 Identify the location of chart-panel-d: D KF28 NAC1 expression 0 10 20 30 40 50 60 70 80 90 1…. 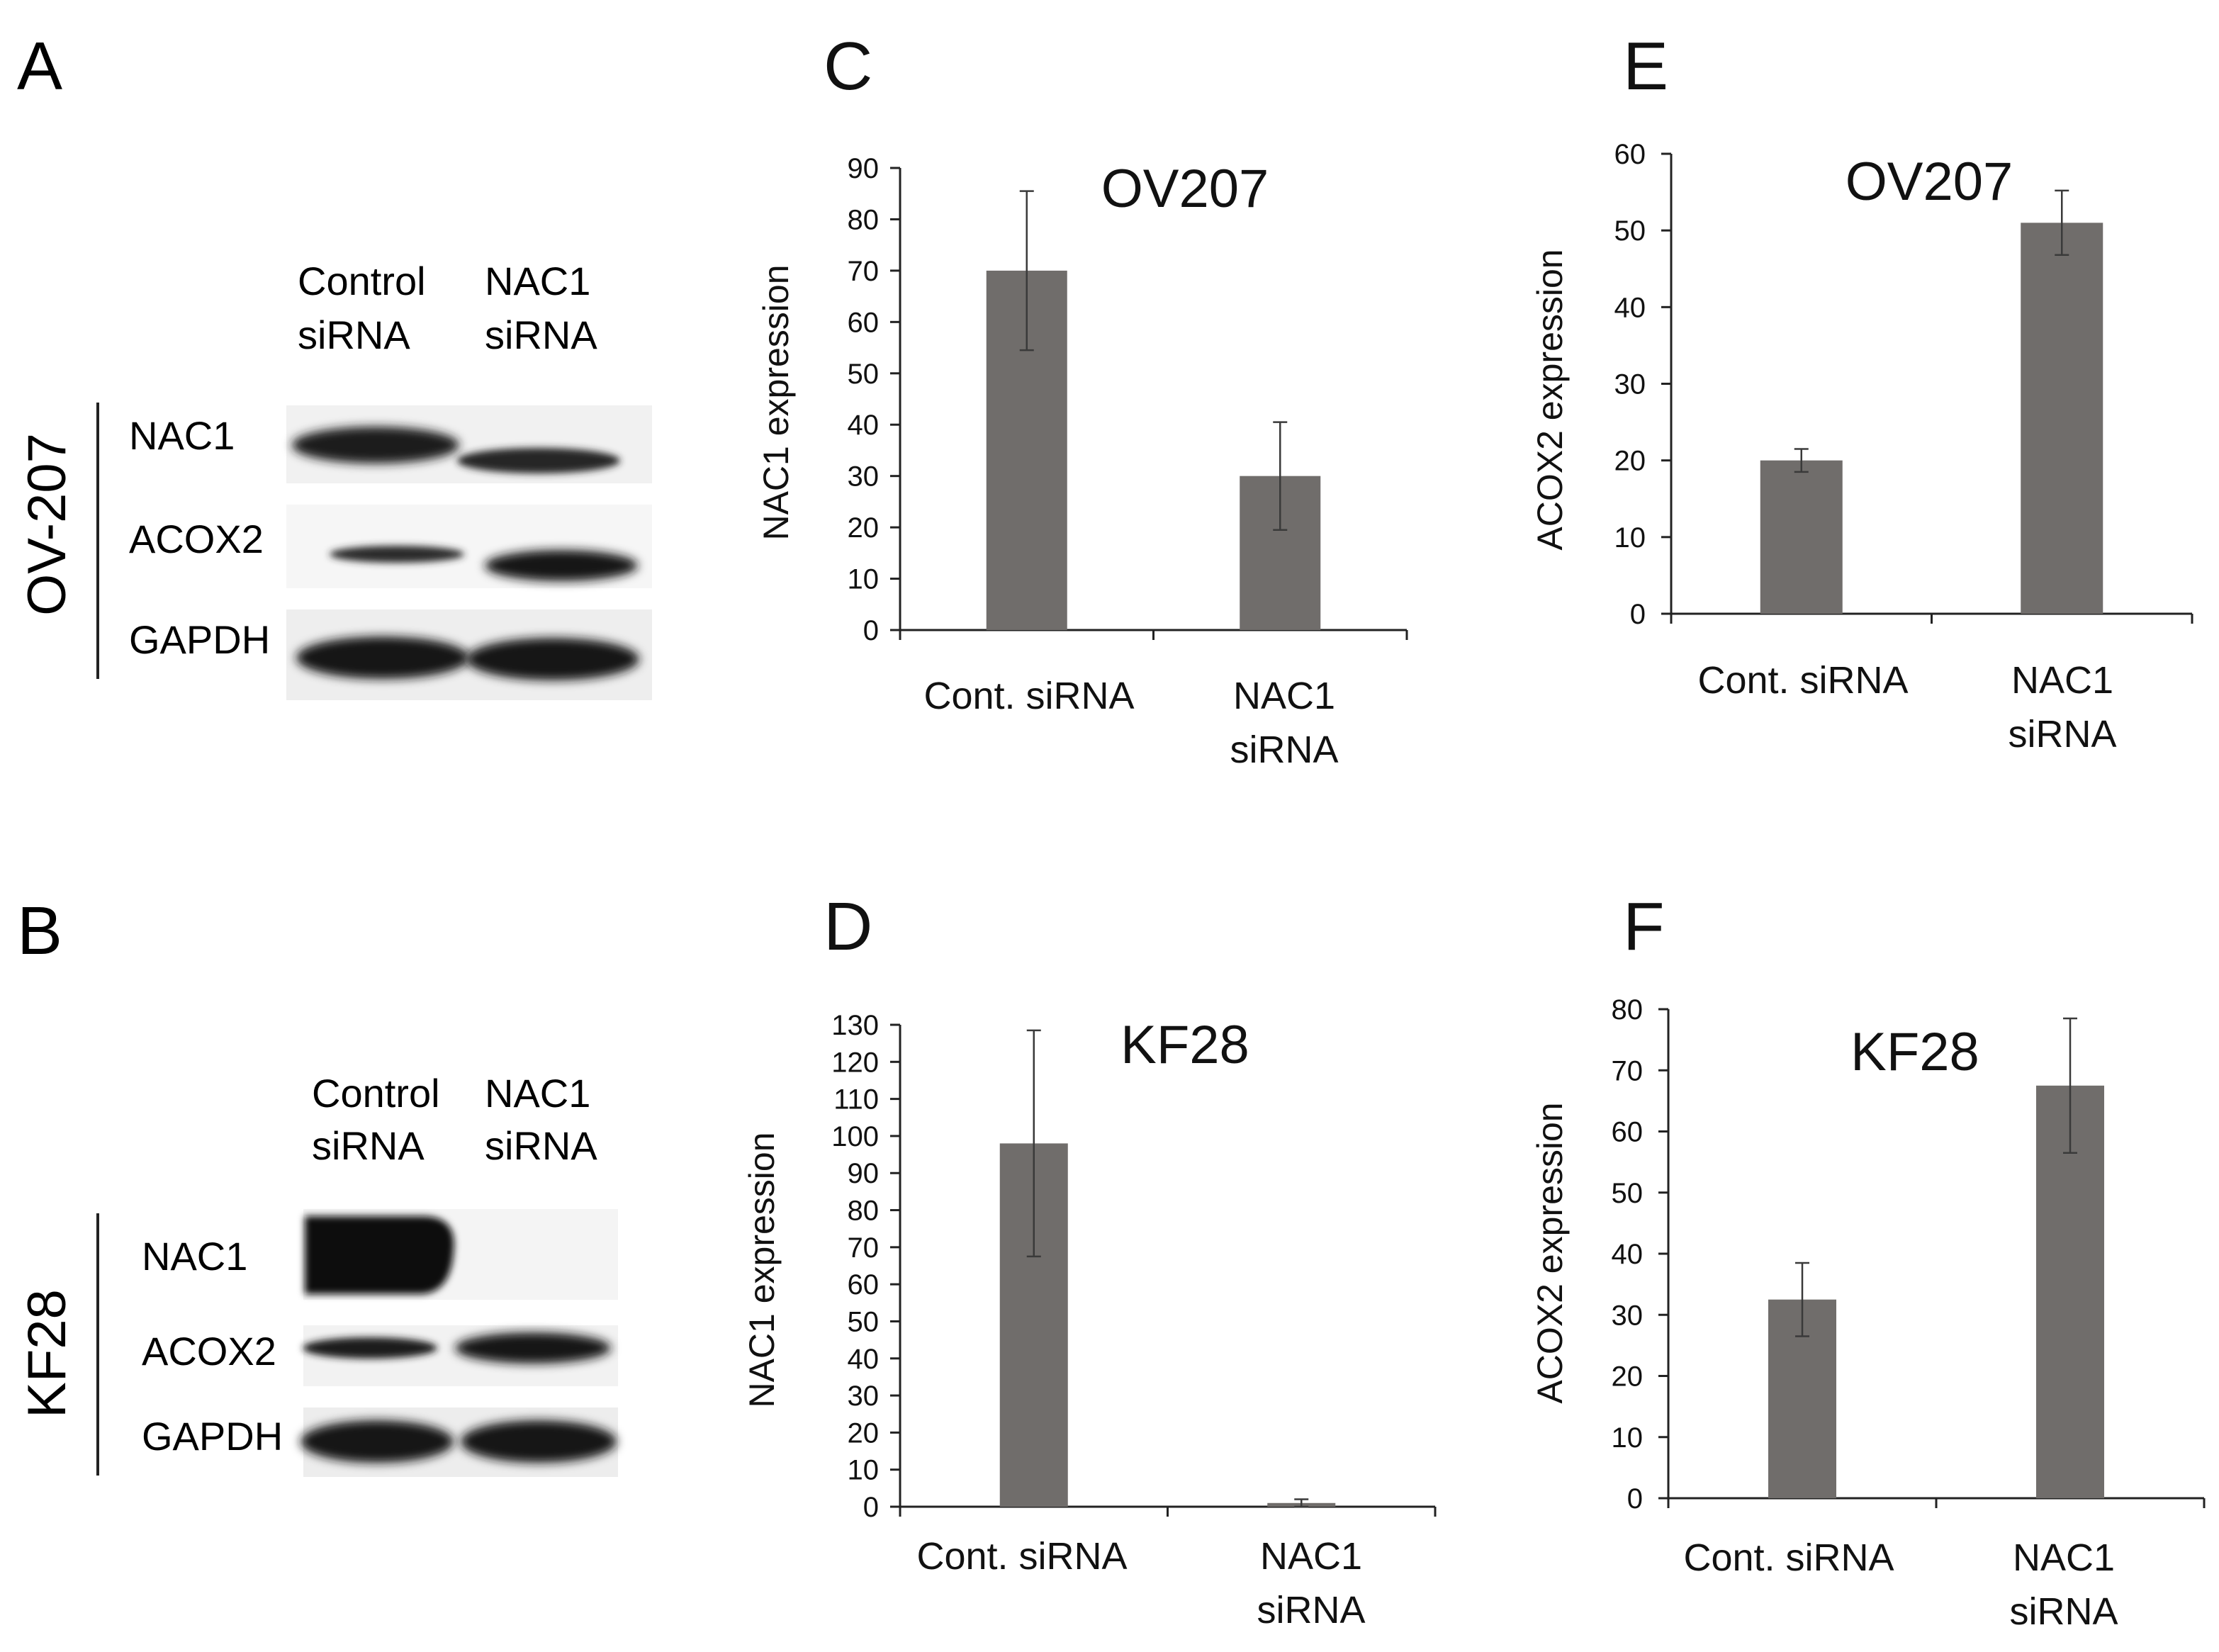
(1089, 1260).